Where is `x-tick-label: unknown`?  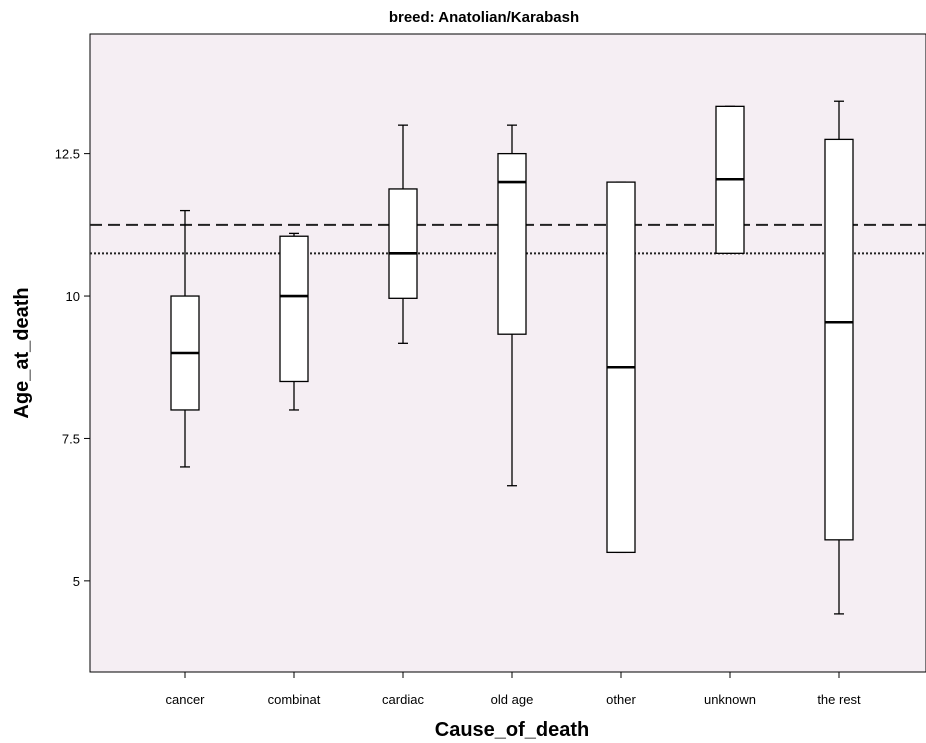
x-tick-label: unknown is located at coordinates (730, 699).